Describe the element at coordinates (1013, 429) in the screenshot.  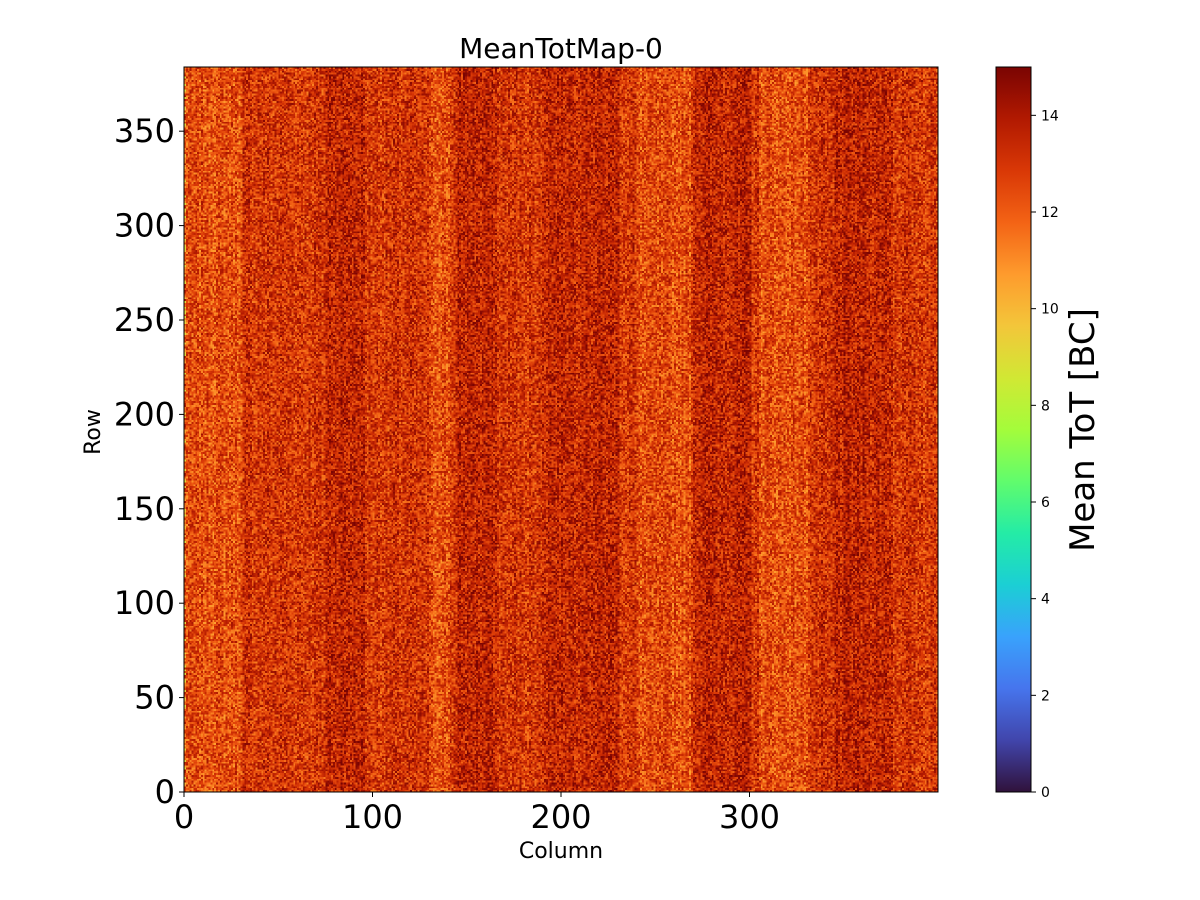
I see `colorbar` at that location.